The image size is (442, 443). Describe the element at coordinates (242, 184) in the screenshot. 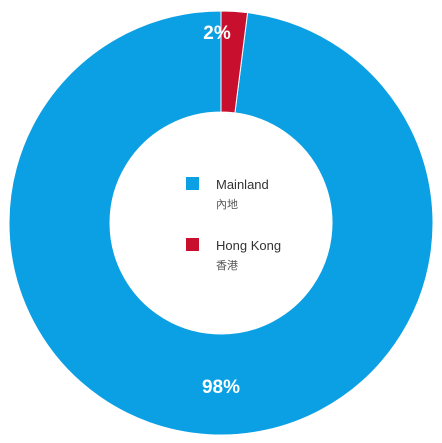

I see `legend-label-mainland: Mainland` at that location.